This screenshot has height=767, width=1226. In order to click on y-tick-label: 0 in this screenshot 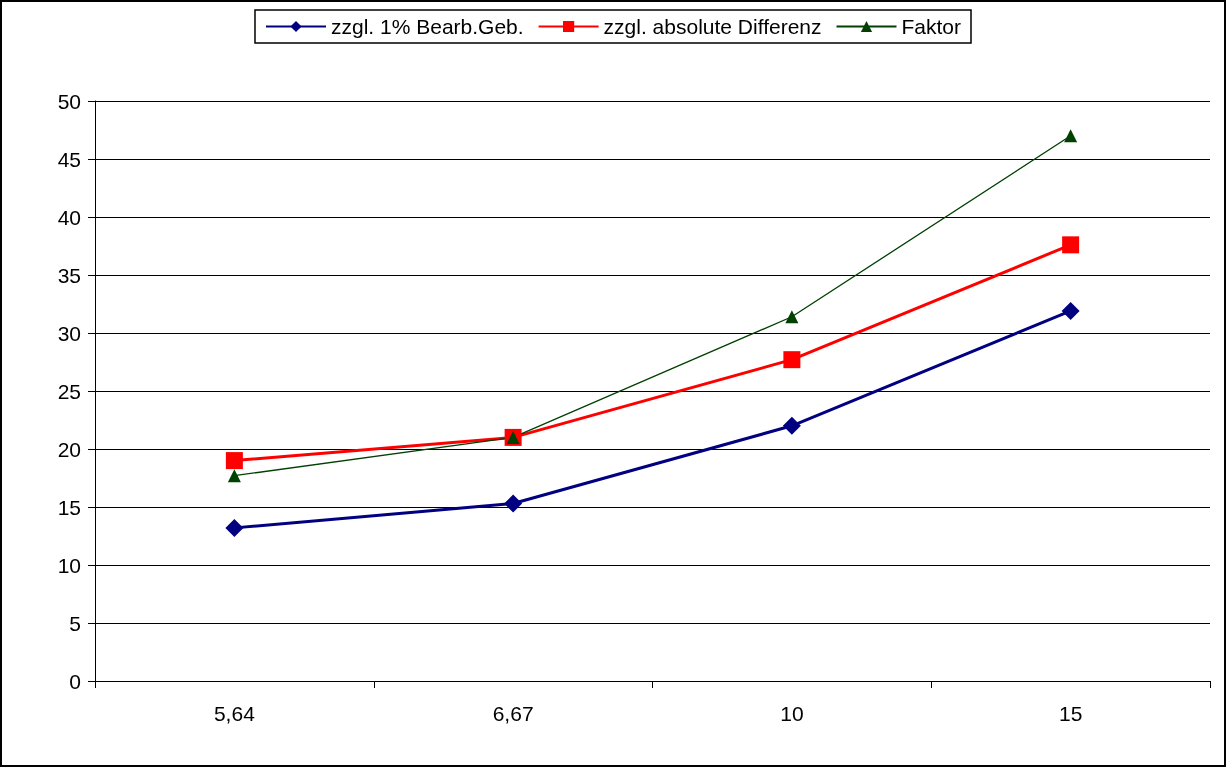, I will do `click(75, 681)`.